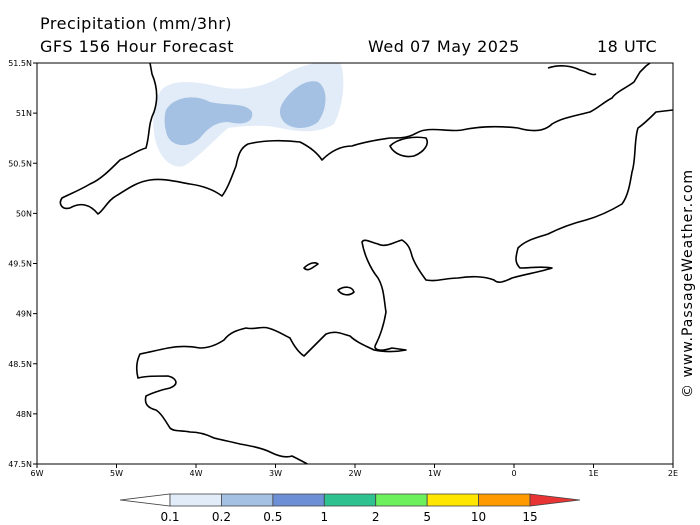 This screenshot has height=525, width=700. What do you see at coordinates (627, 46) in the screenshot?
I see `forecast-time: 18 UTC` at bounding box center [627, 46].